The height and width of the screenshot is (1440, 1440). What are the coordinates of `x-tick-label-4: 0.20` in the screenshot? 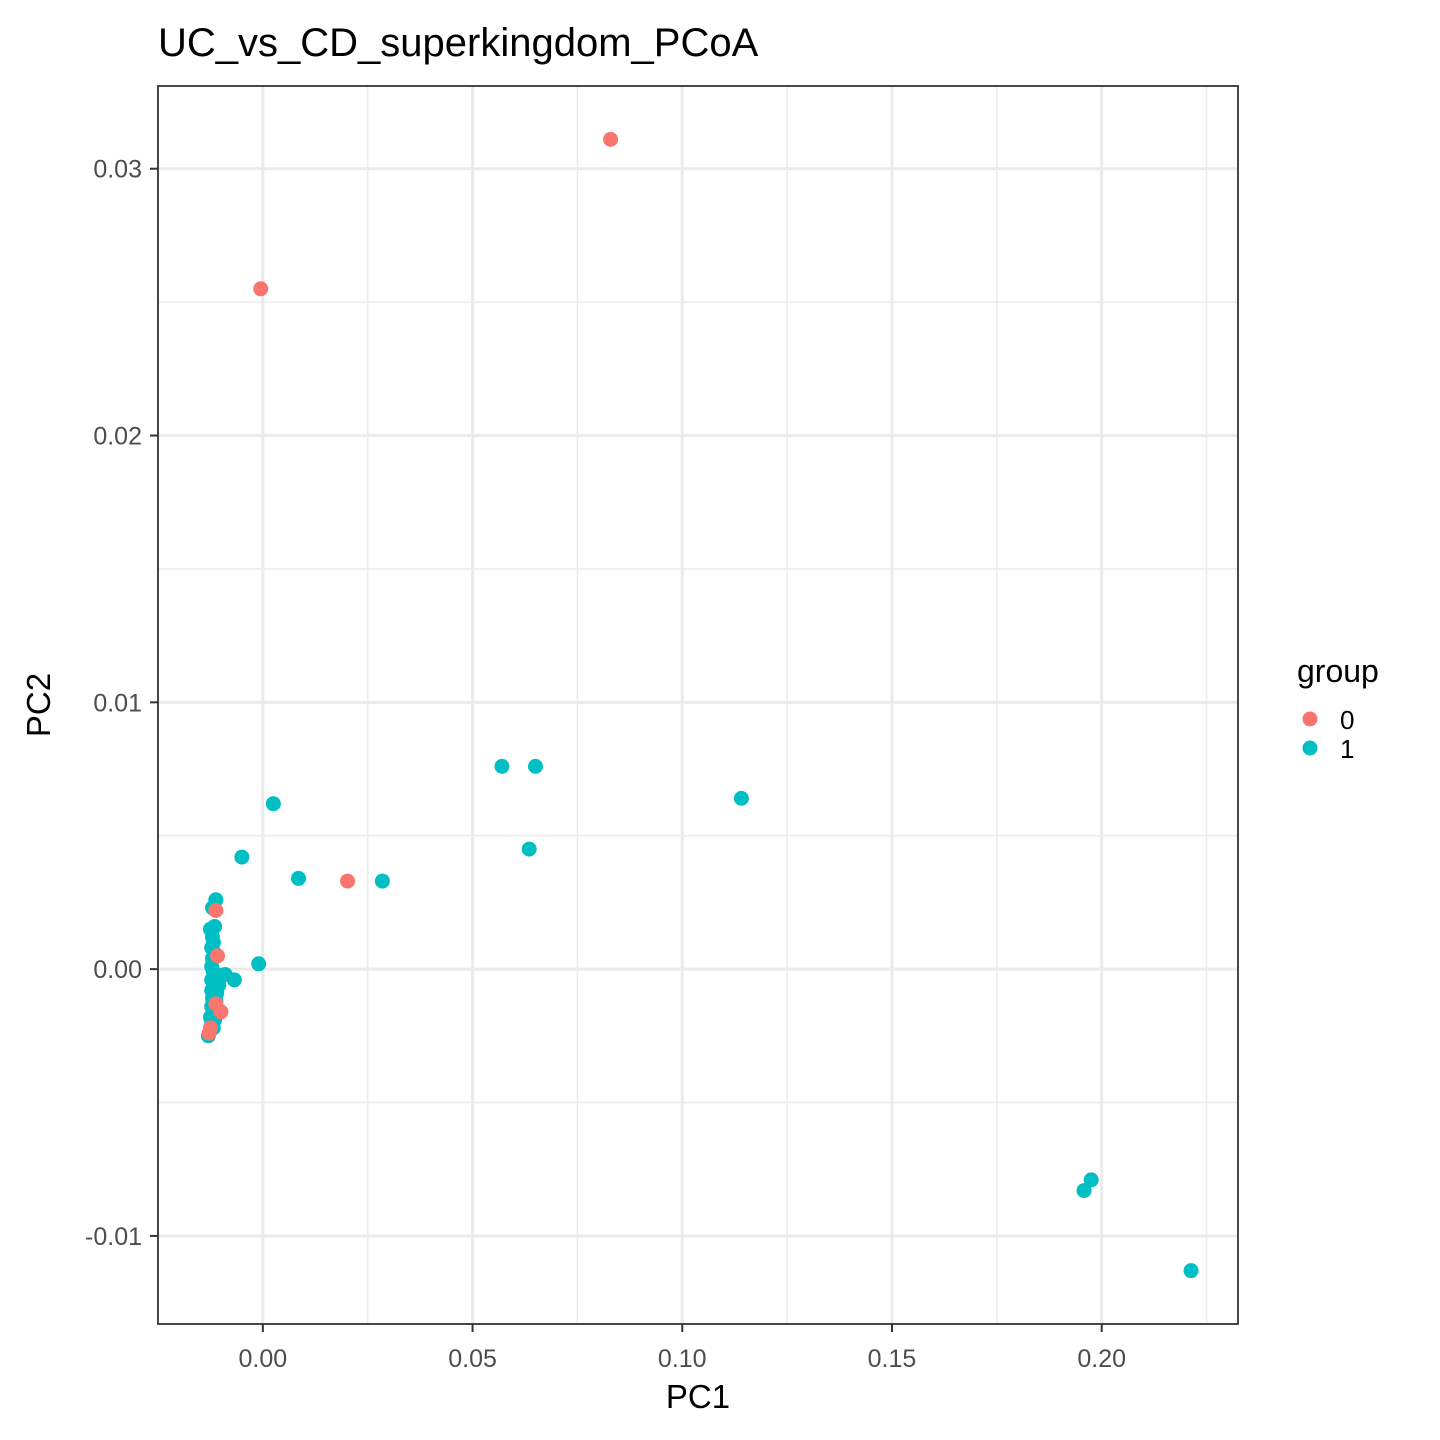 It's located at (1101, 1359).